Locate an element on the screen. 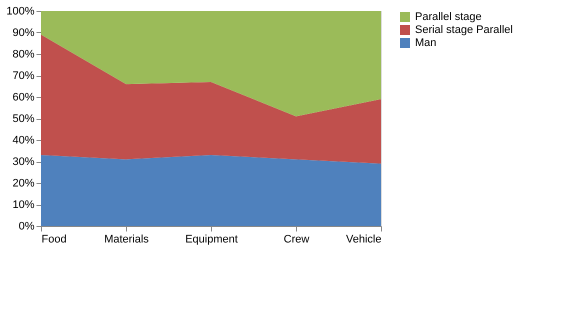 The height and width of the screenshot is (324, 569). y-tick-label: 10% is located at coordinates (23, 205).